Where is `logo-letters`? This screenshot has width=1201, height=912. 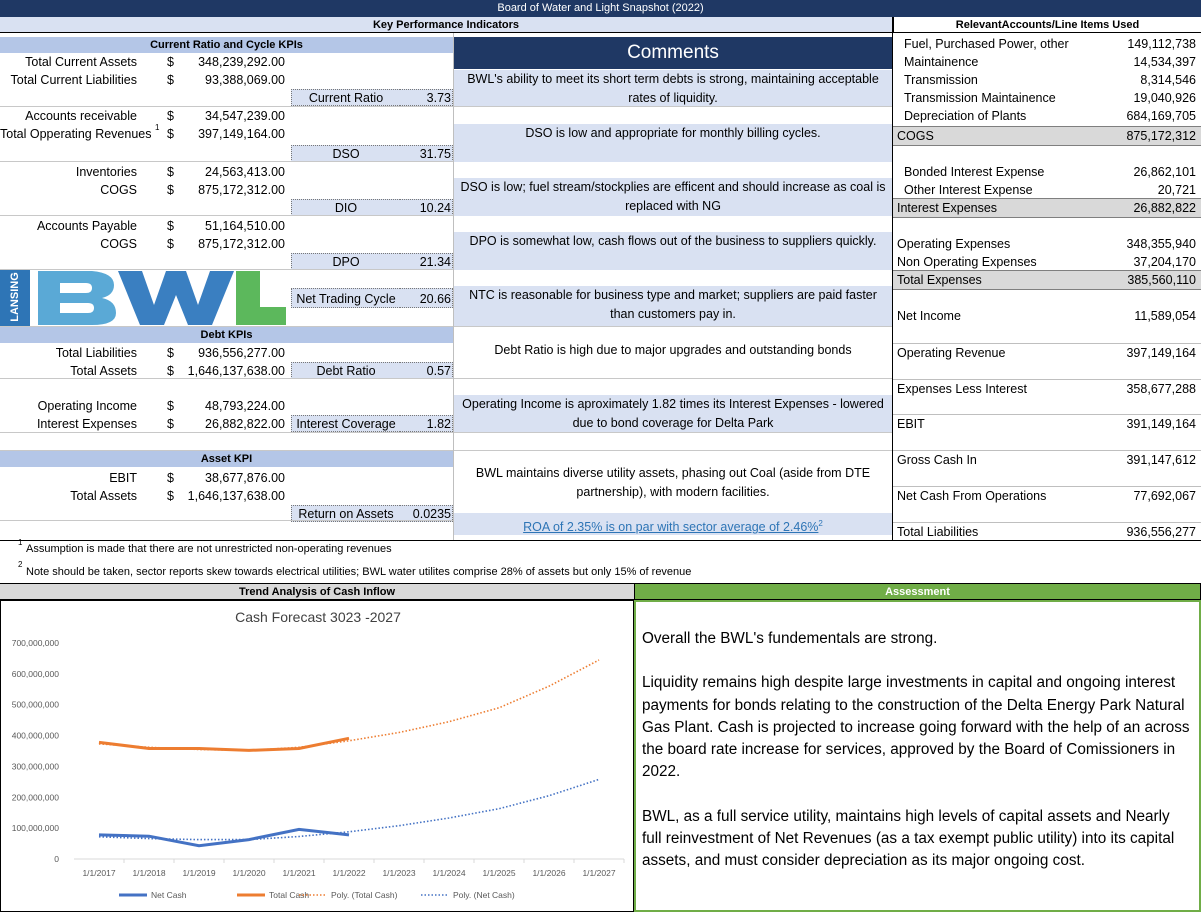
logo-letters is located at coordinates (162, 298).